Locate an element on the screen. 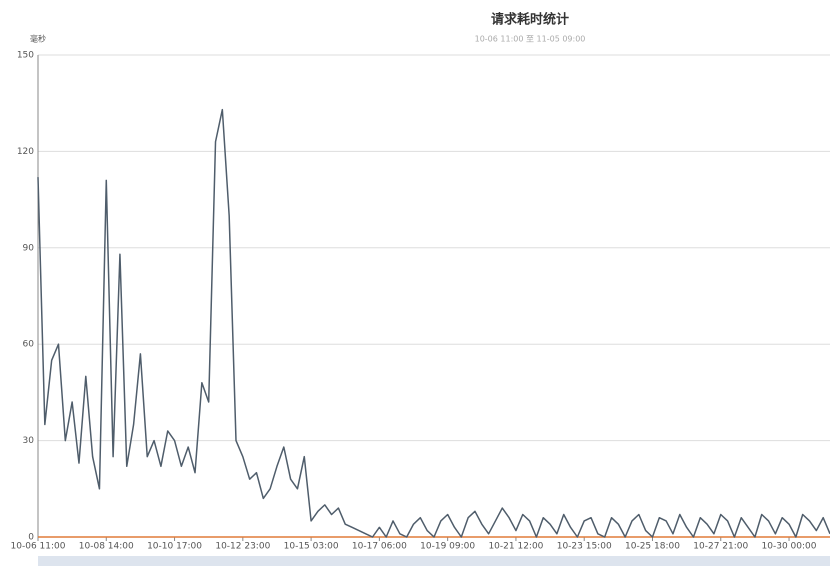  x-tick-label: 10-08 14:00 is located at coordinates (106, 547).